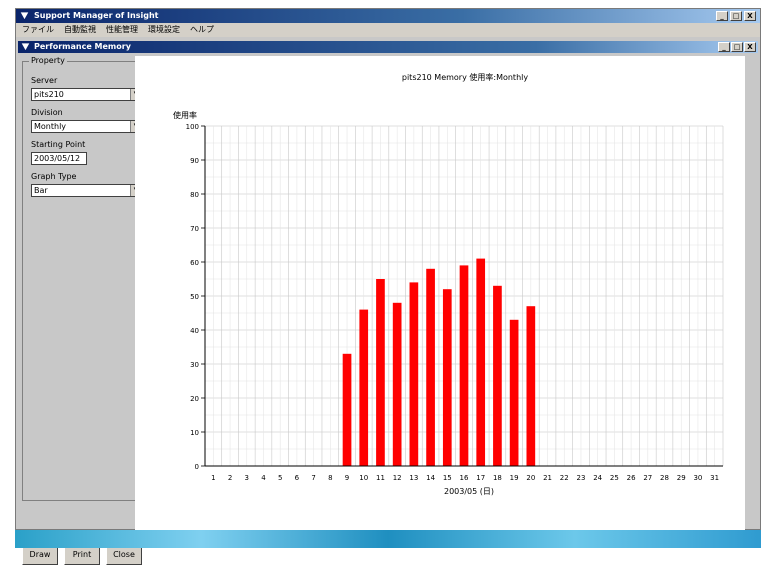  What do you see at coordinates (96, 15) in the screenshot?
I see `app-title: Support Manager of Insight` at bounding box center [96, 15].